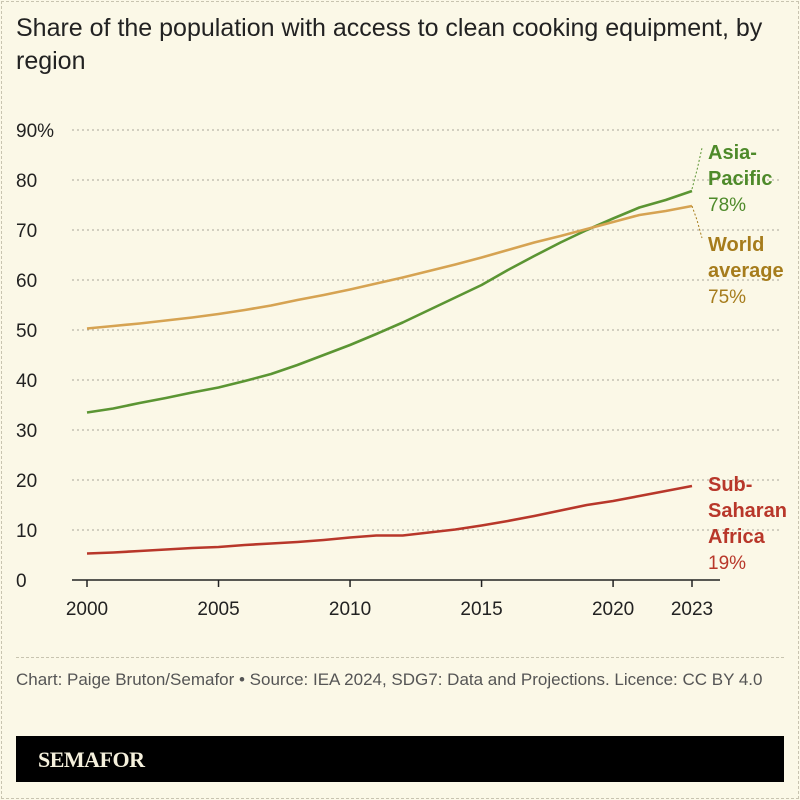  Describe the element at coordinates (400, 759) in the screenshot. I see `brand-bar: SEMAFOR` at that location.